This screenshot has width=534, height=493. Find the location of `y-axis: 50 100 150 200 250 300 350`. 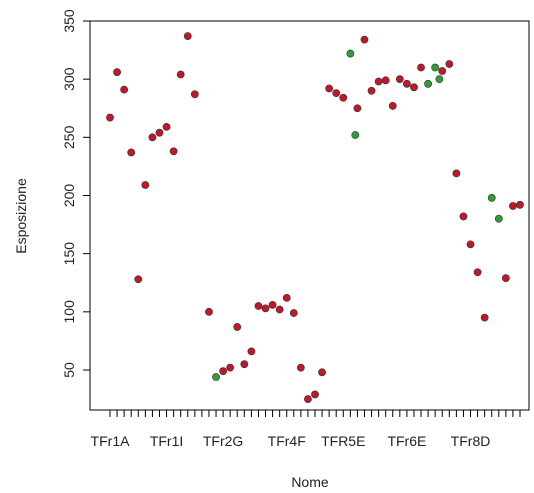

y-axis: 50 100 150 200 250 300 350 is located at coordinates (75, 193).